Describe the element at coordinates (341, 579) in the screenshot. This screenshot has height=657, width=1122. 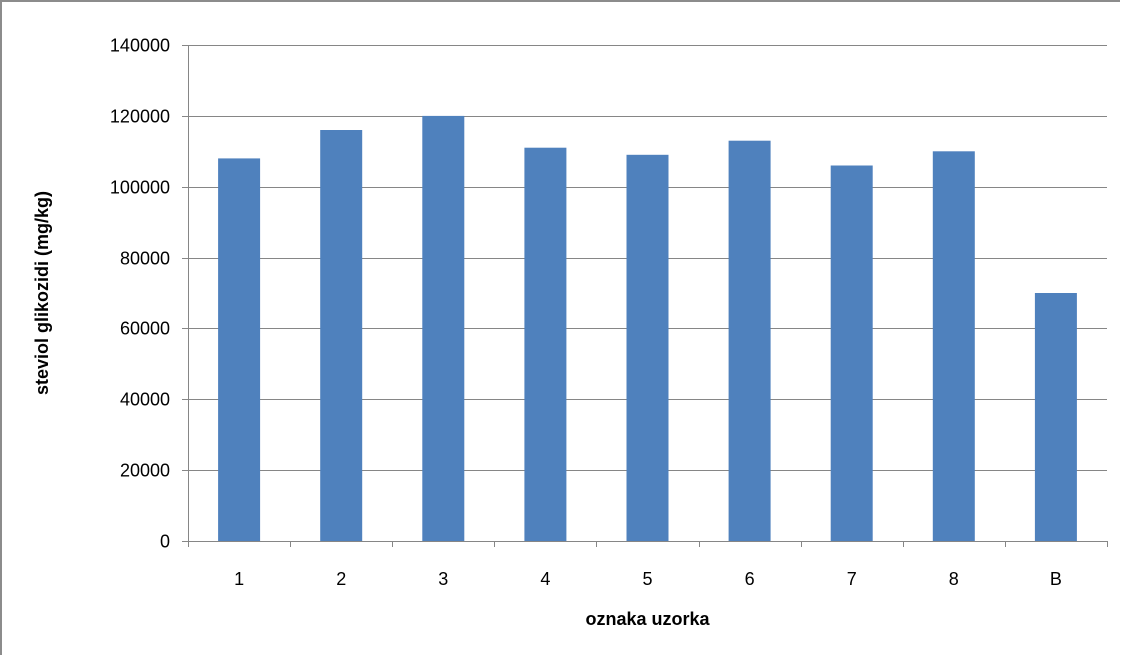
I see `x-tick-label: 2` at that location.